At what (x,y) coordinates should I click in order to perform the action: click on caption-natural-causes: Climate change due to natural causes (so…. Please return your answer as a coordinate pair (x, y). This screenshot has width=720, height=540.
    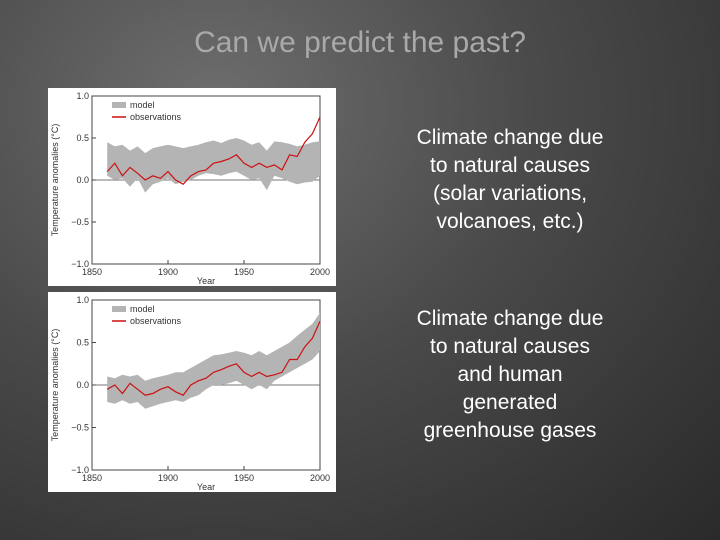
    Looking at the image, I should click on (510, 180).